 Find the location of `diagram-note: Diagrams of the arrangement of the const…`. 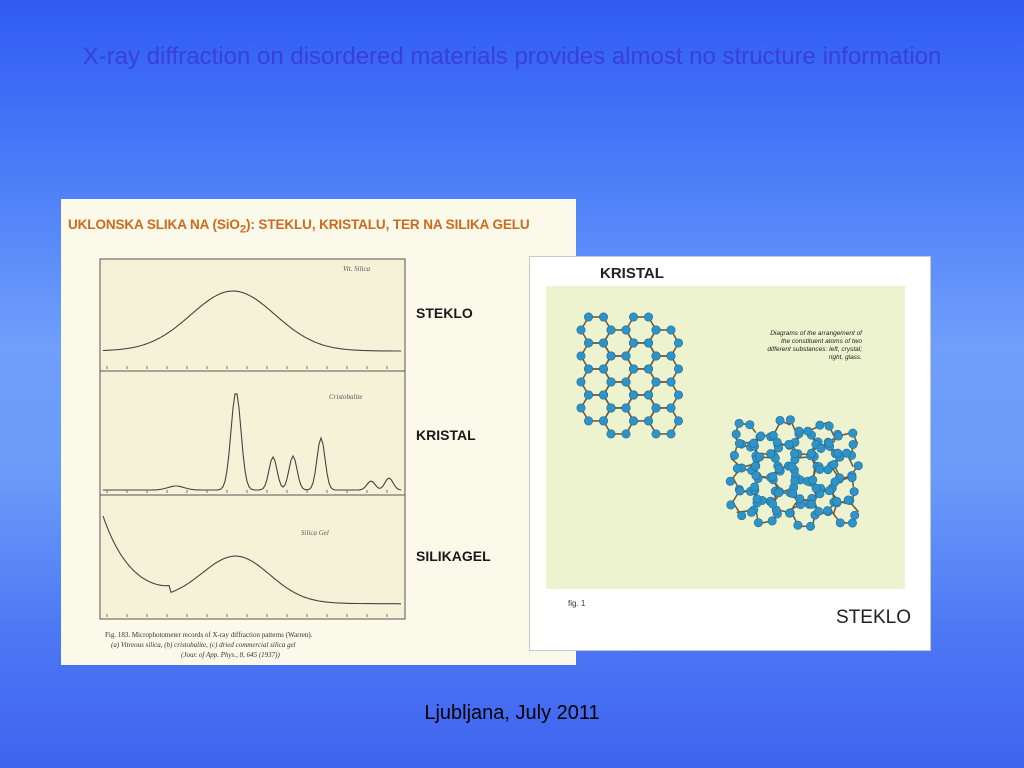

diagram-note: Diagrams of the arrangement of the const… is located at coordinates (814, 345).